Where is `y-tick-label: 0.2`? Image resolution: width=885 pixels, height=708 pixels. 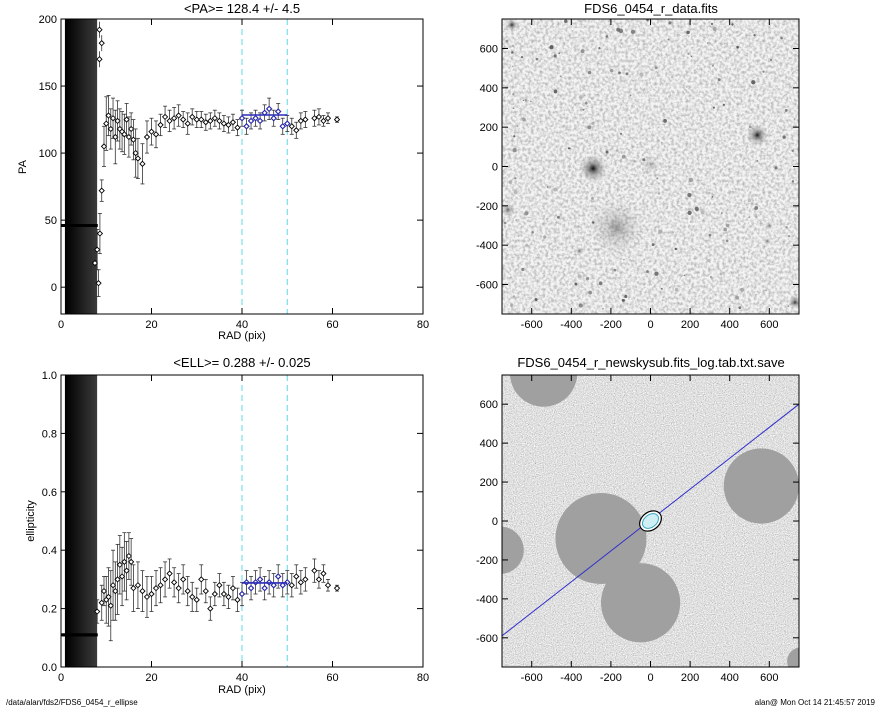
y-tick-label: 0.2 is located at coordinates (49, 610).